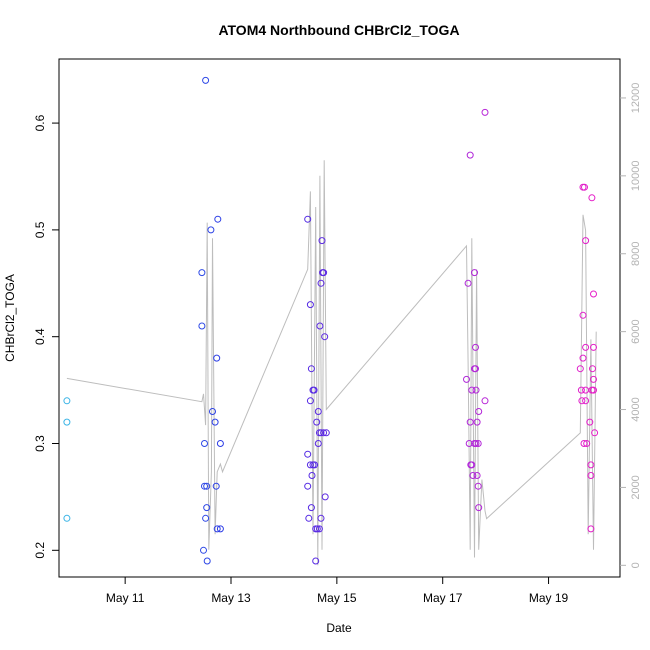 The height and width of the screenshot is (650, 650). Describe the element at coordinates (636, 409) in the screenshot. I see `right-y-tick-label: 4000` at that location.